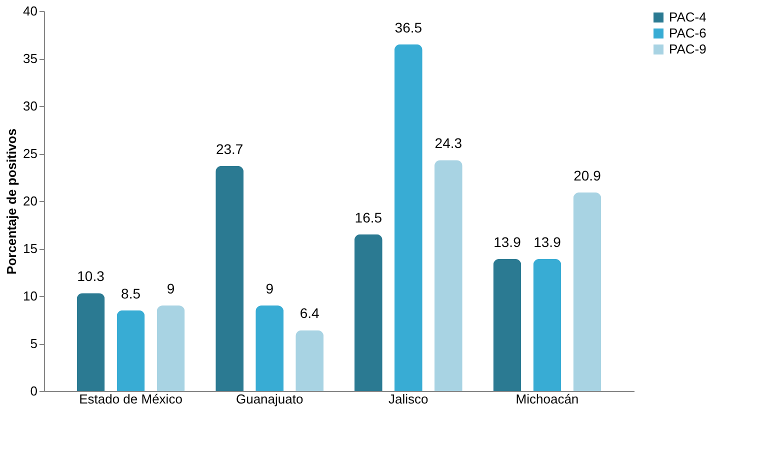  Describe the element at coordinates (91, 276) in the screenshot. I see `data-label: 10.3` at that location.